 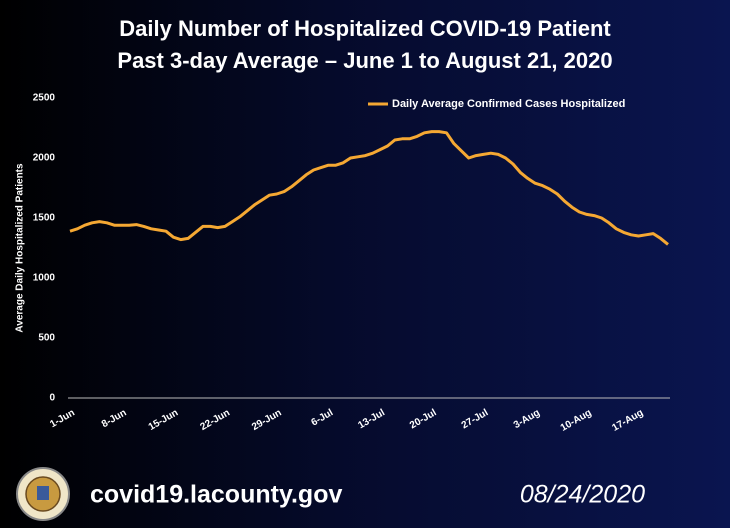 What do you see at coordinates (44, 278) in the screenshot?
I see `y-tick-label: 1000` at bounding box center [44, 278].